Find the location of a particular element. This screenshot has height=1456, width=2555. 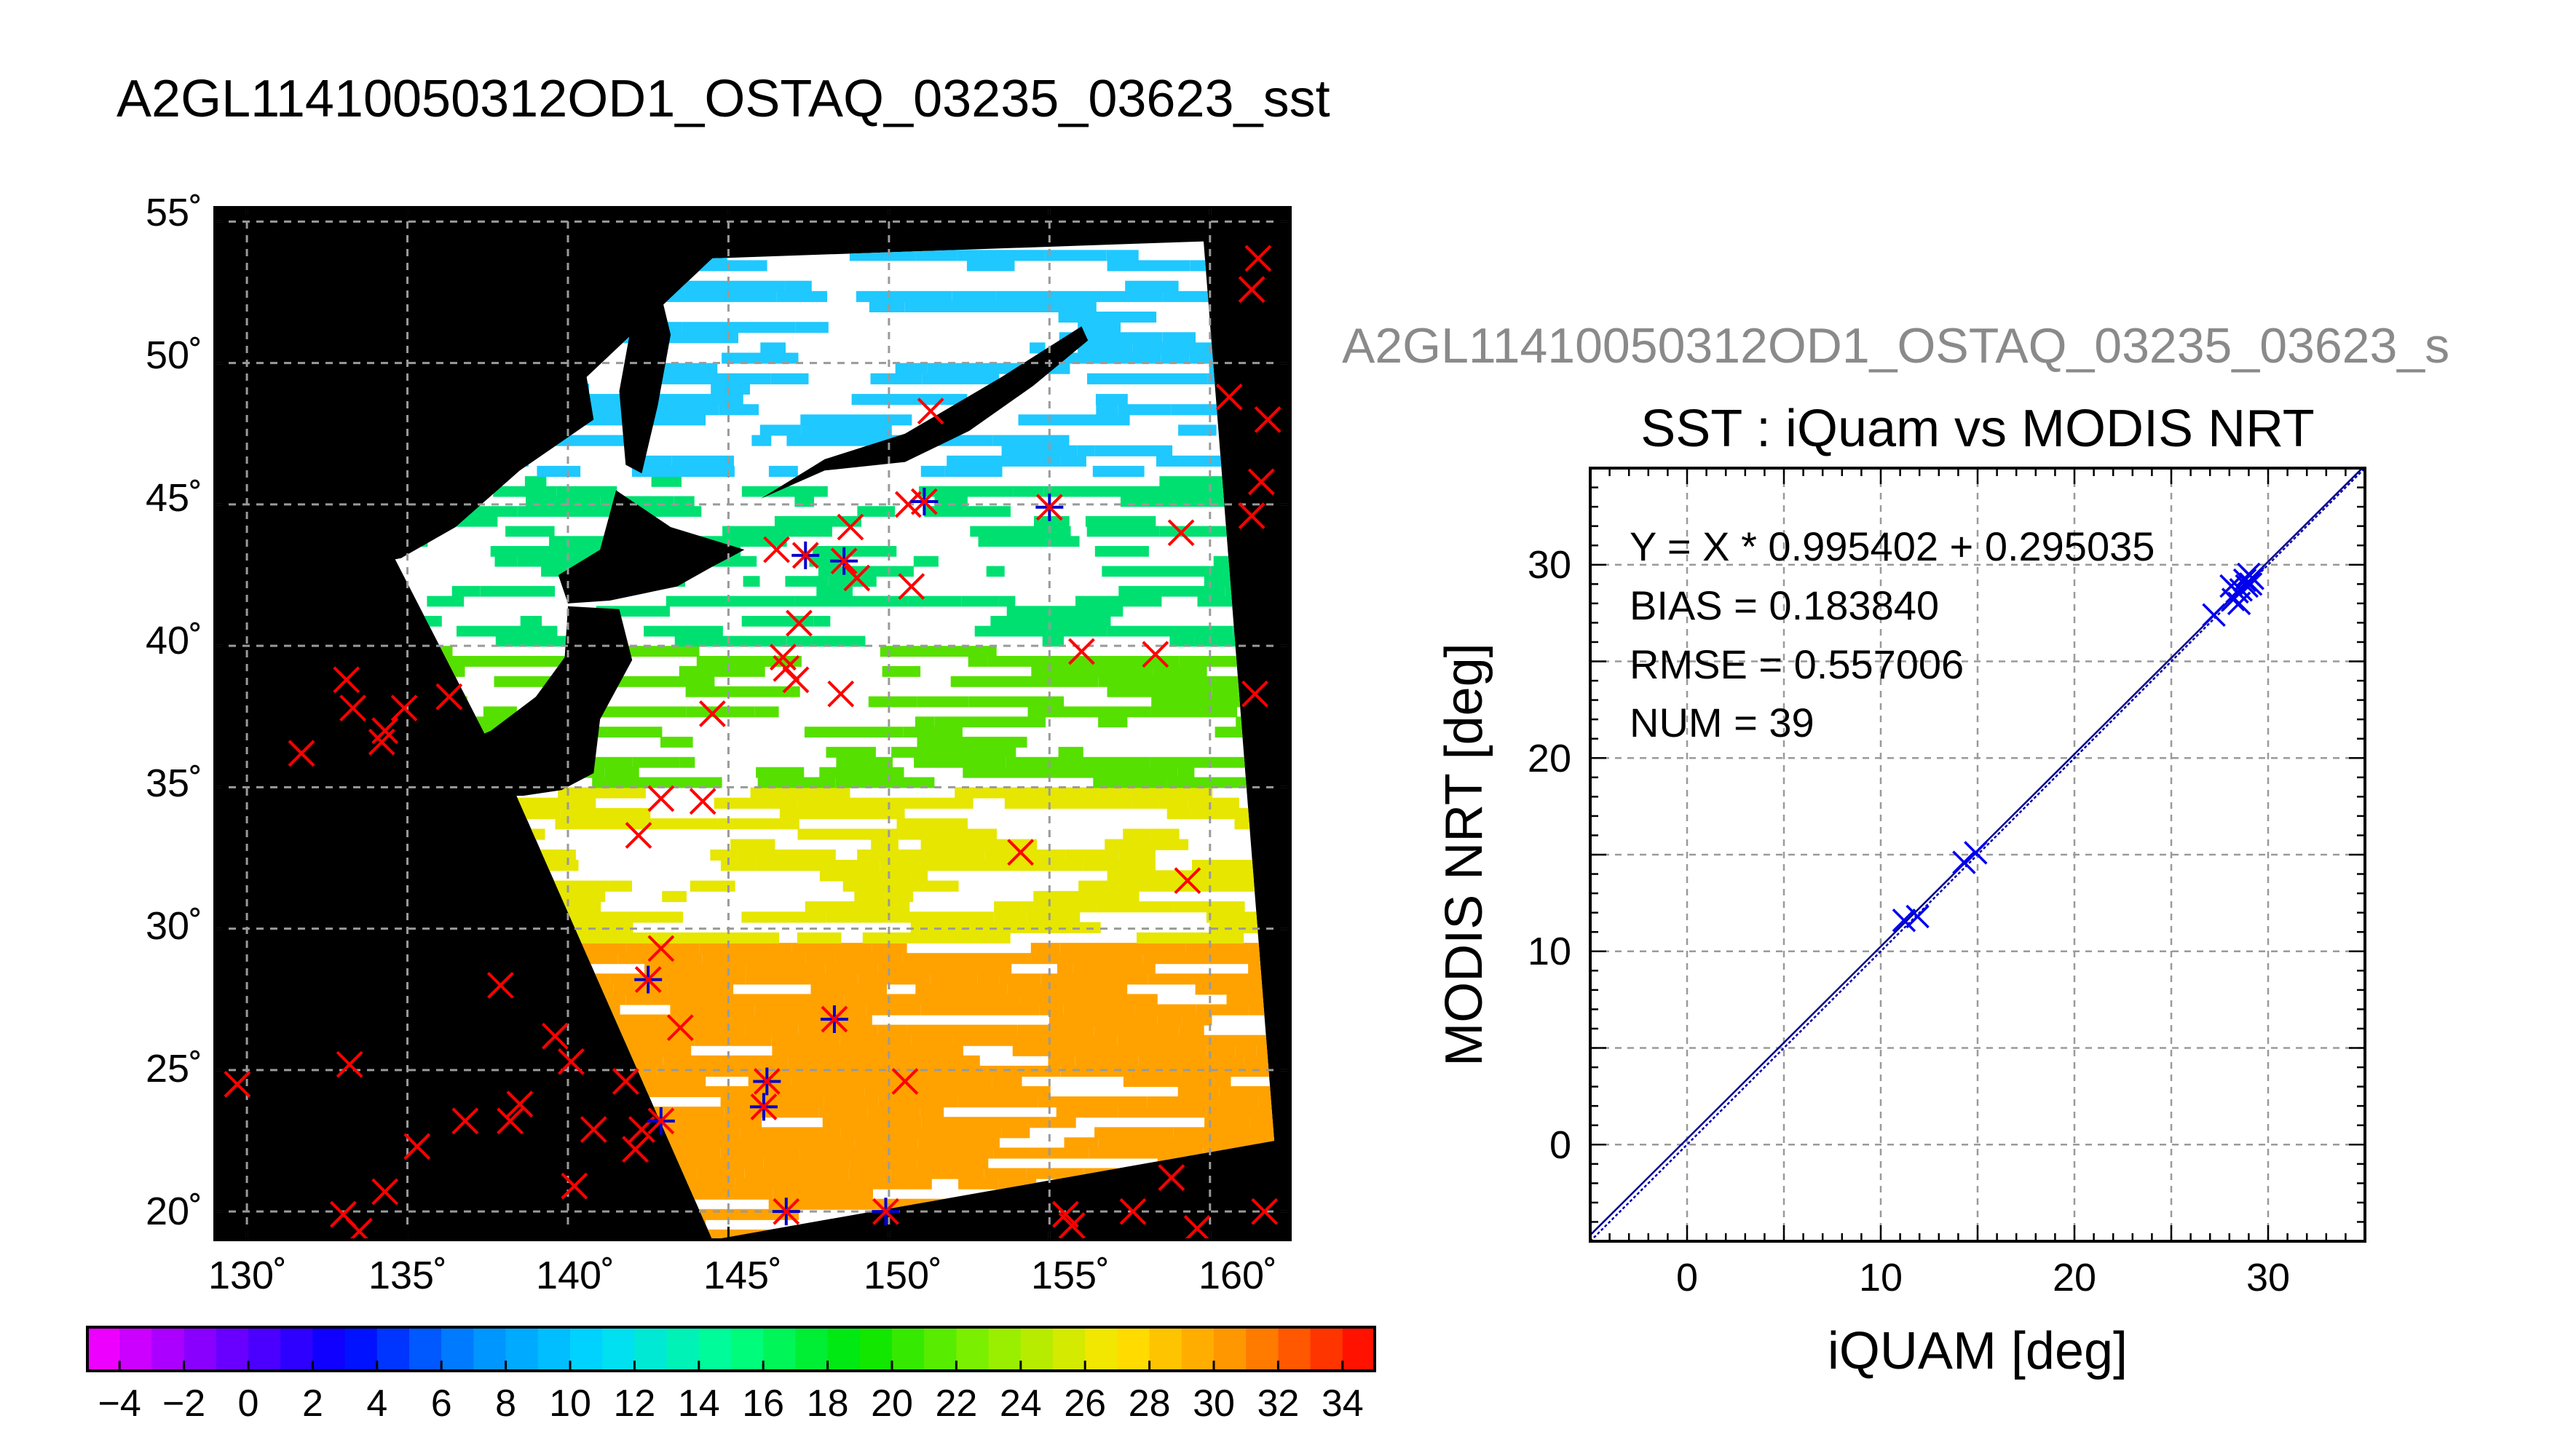

lat-label-40: 40˚ is located at coordinates (174, 640).